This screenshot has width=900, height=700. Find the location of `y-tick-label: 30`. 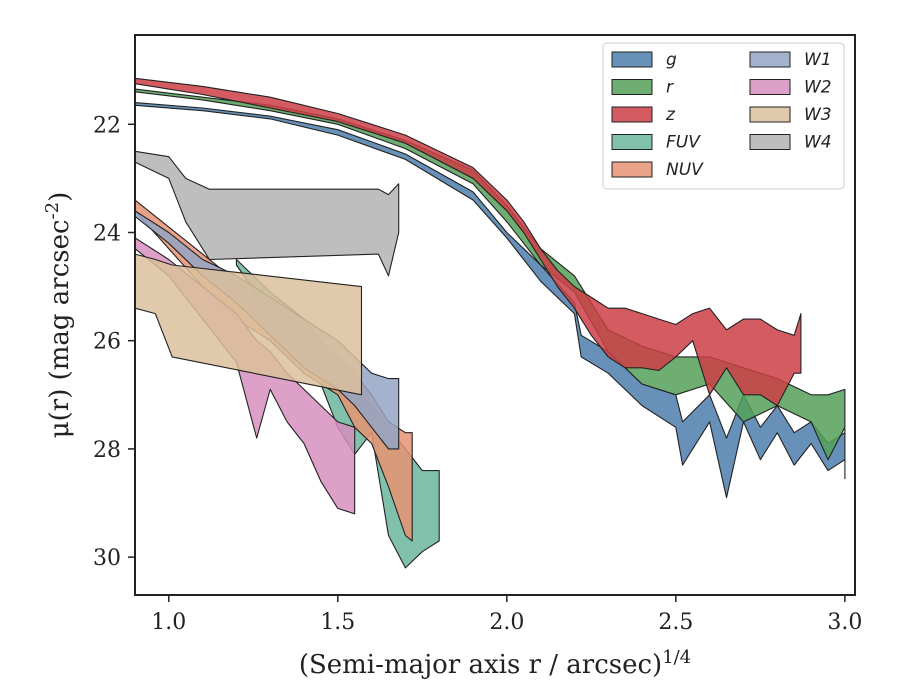

y-tick-label: 30 is located at coordinates (107, 558).